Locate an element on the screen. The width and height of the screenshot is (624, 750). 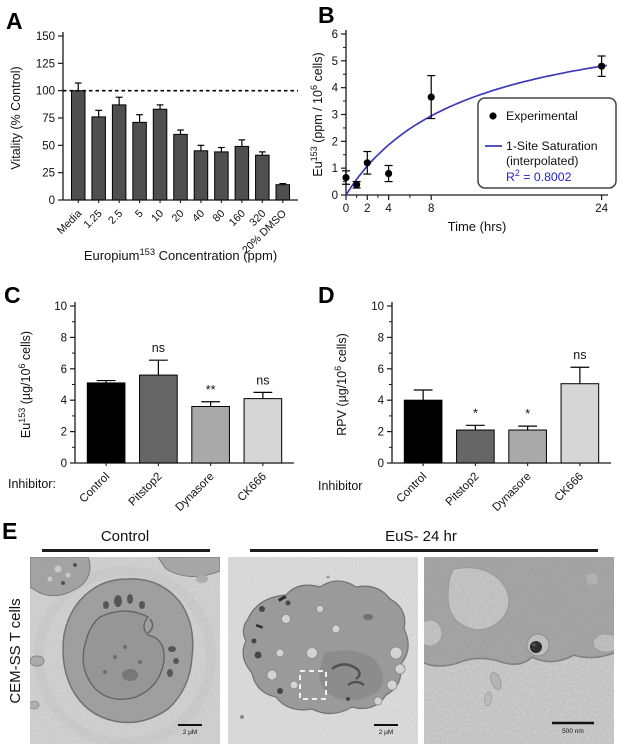
svg-text: Experimental is located at coordinates (542, 116).